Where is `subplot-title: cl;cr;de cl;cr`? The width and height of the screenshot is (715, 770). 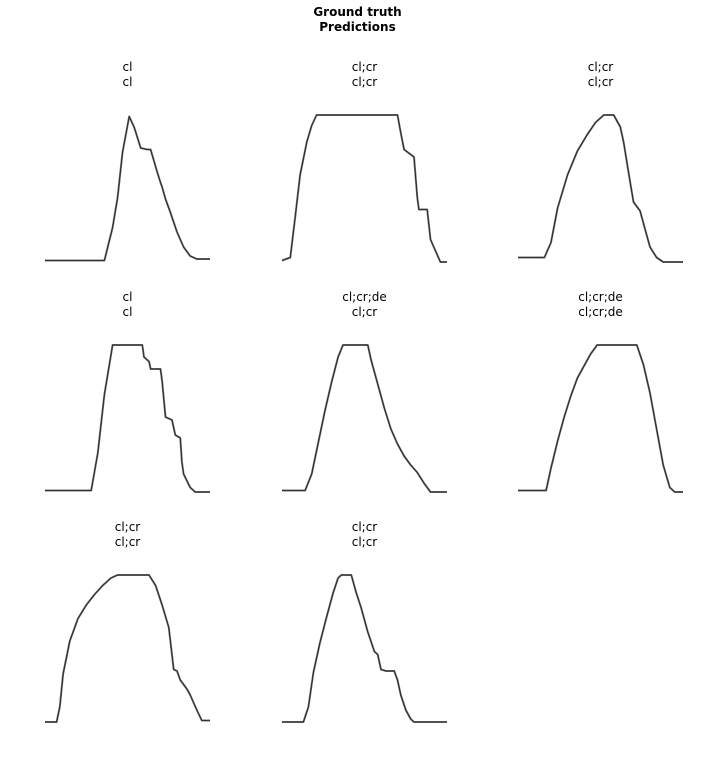
subplot-title: cl;cr;de cl;cr is located at coordinates (364, 305).